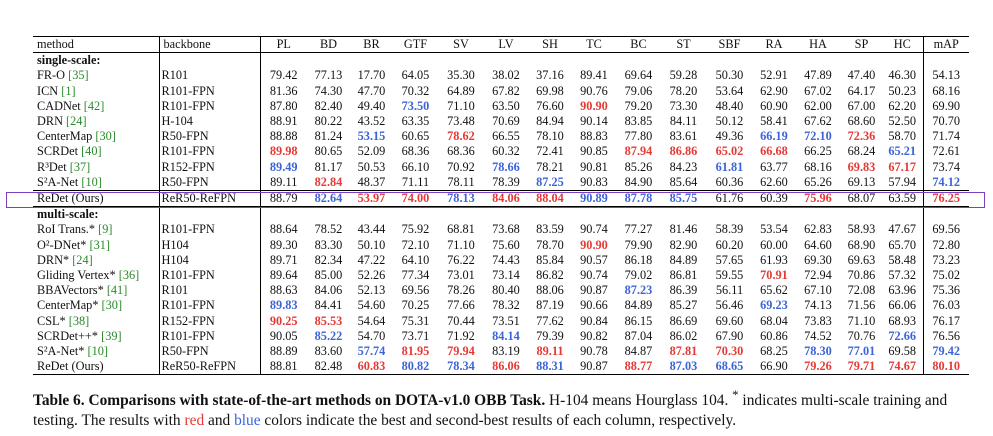  Describe the element at coordinates (328, 290) in the screenshot. I see `score-value: 84.06` at that location.